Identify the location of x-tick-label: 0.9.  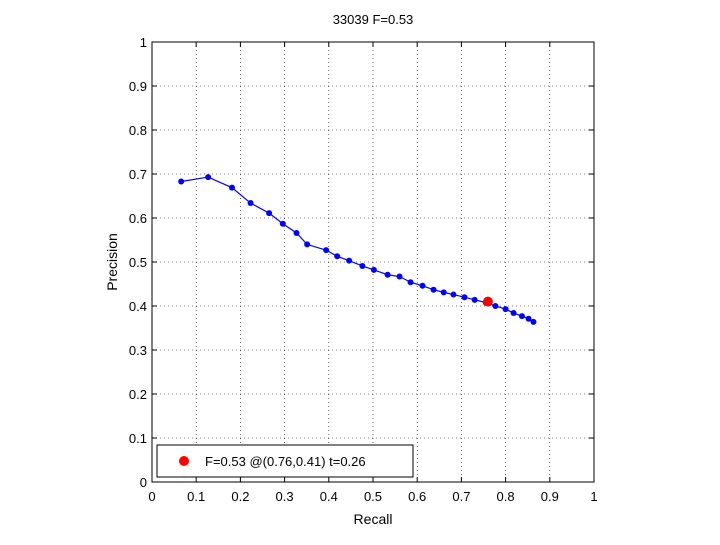
(550, 496).